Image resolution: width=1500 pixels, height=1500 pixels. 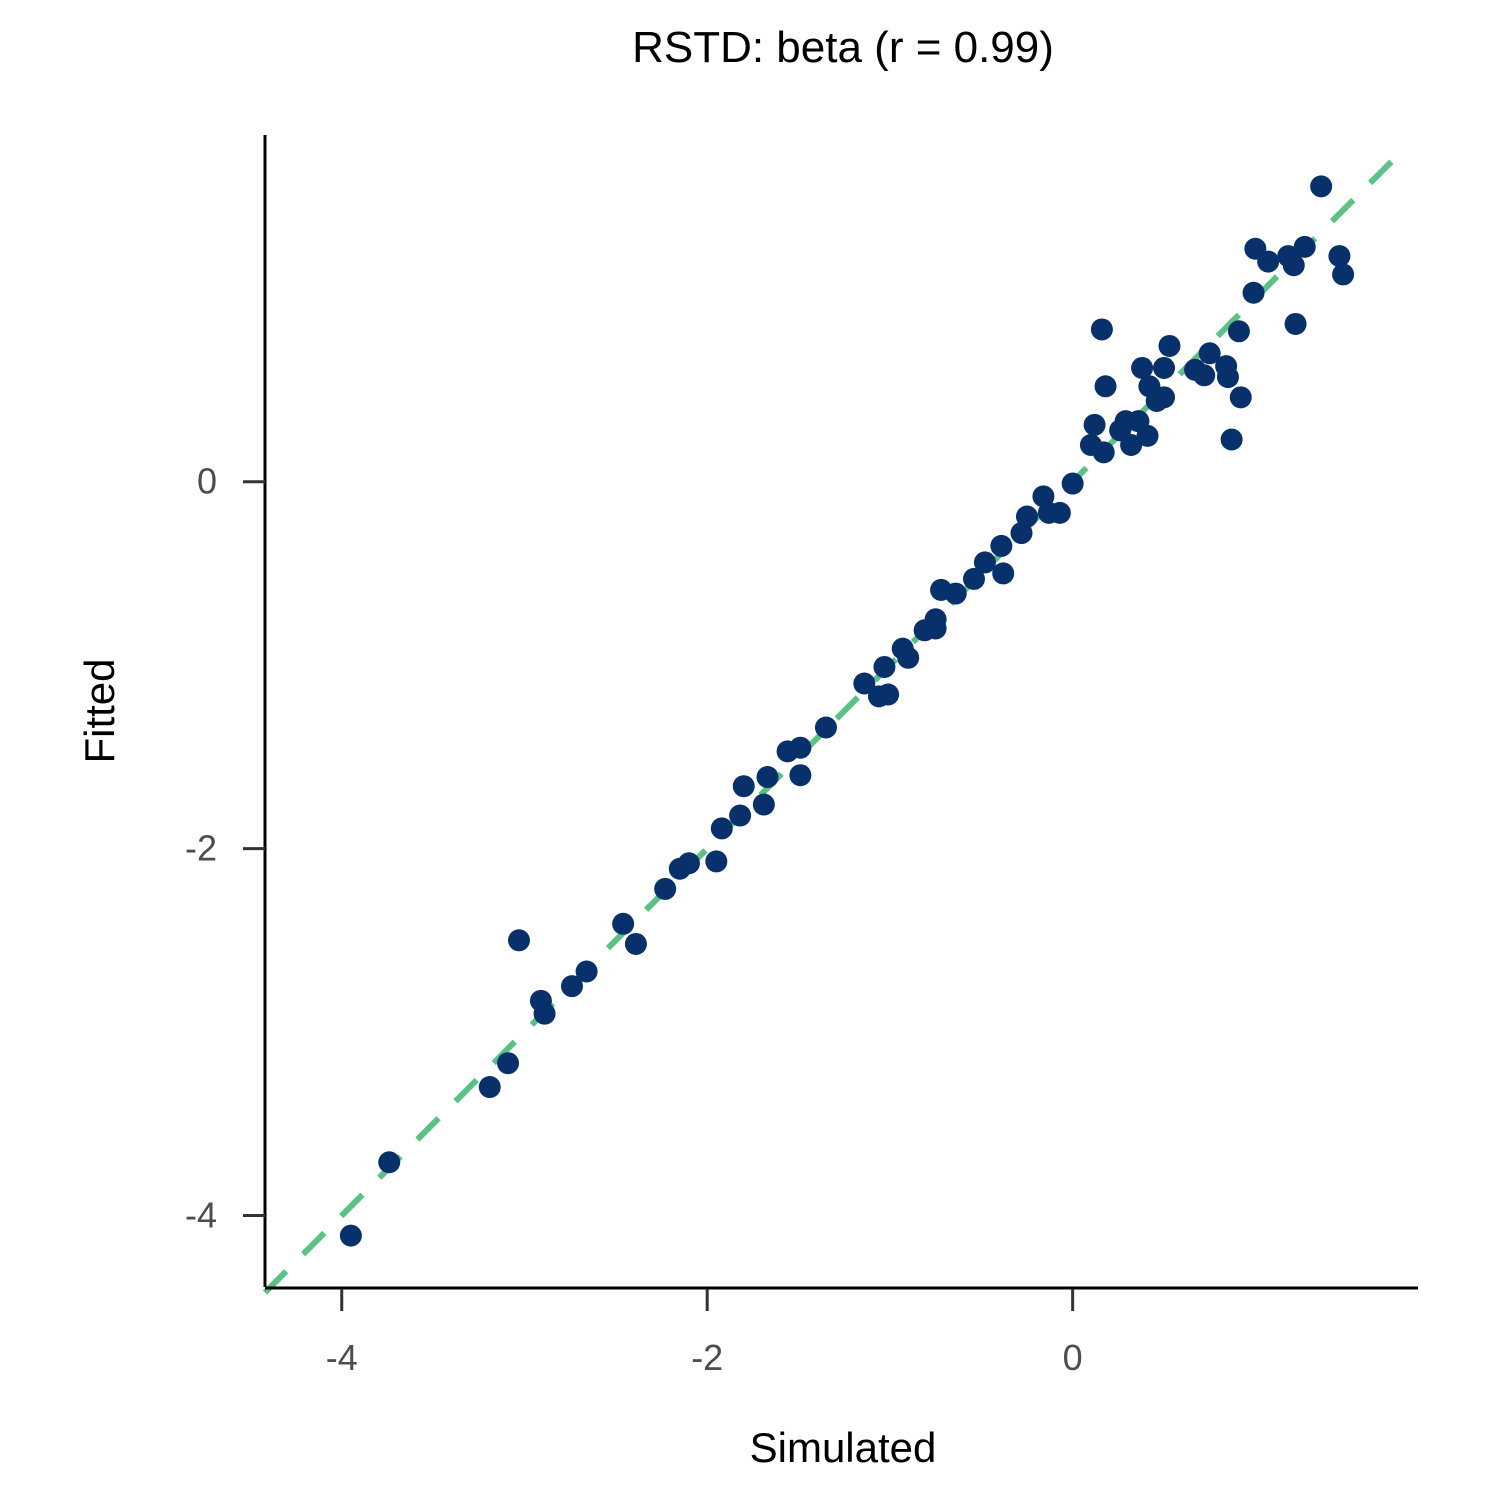 What do you see at coordinates (342, 1357) in the screenshot?
I see `x-tick-label: -4` at bounding box center [342, 1357].